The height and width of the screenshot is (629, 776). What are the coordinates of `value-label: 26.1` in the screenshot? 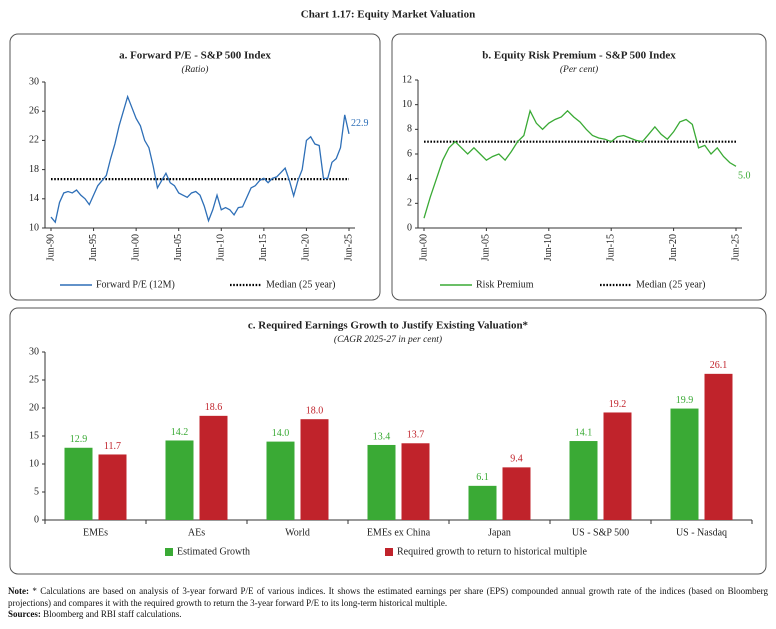 It's located at (719, 365).